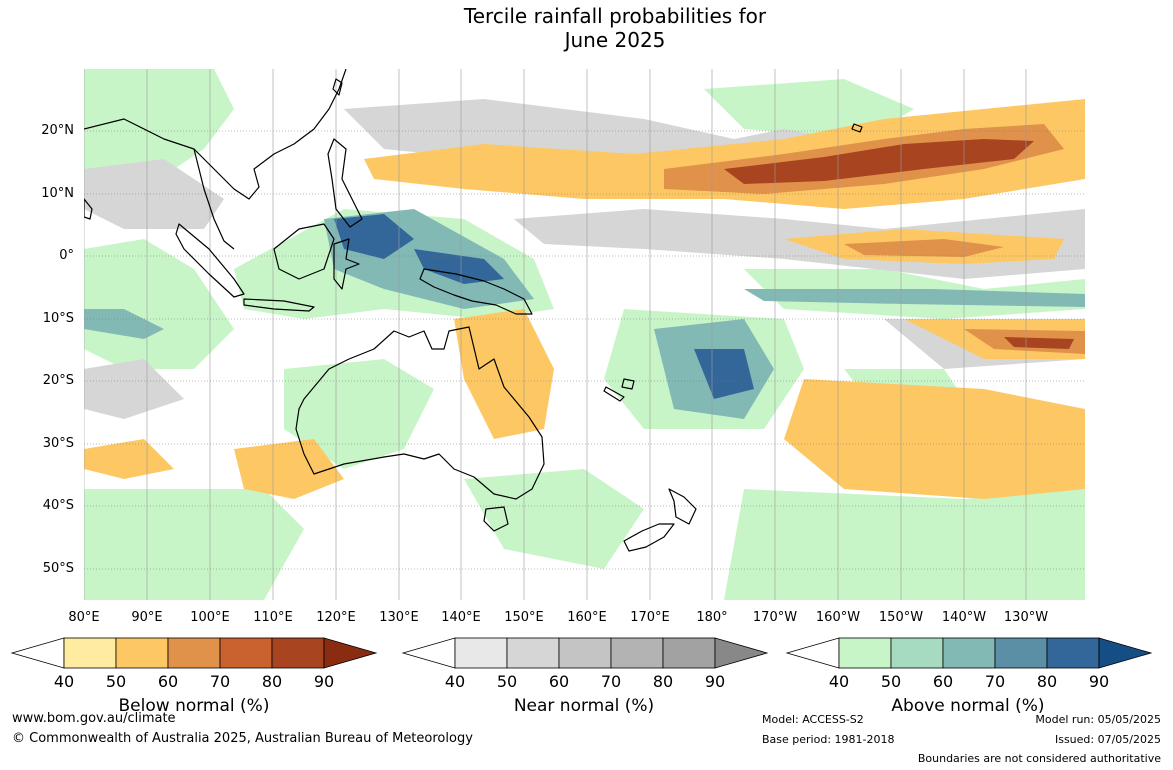 Image resolution: width=1173 pixels, height=770 pixels. What do you see at coordinates (399, 617) in the screenshot?
I see `lon-label: 130°E` at bounding box center [399, 617].